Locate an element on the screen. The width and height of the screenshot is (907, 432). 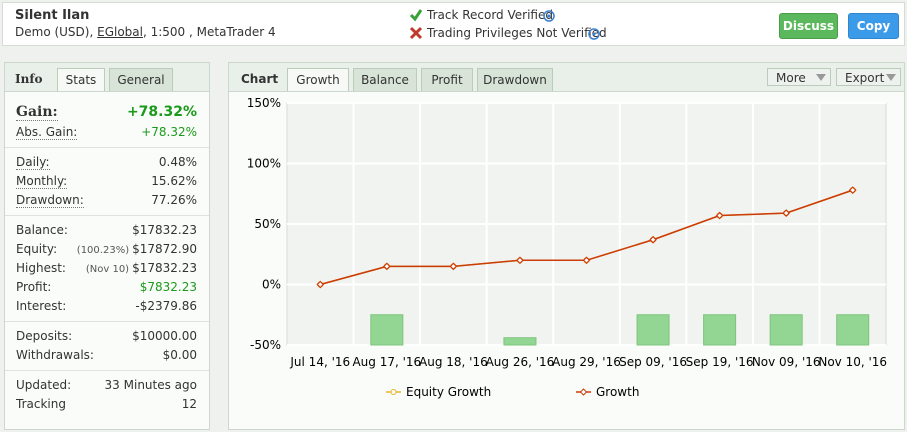
stats-group: Updated: 33 Minutes ago Tracking 12 is located at coordinates (107, 395).